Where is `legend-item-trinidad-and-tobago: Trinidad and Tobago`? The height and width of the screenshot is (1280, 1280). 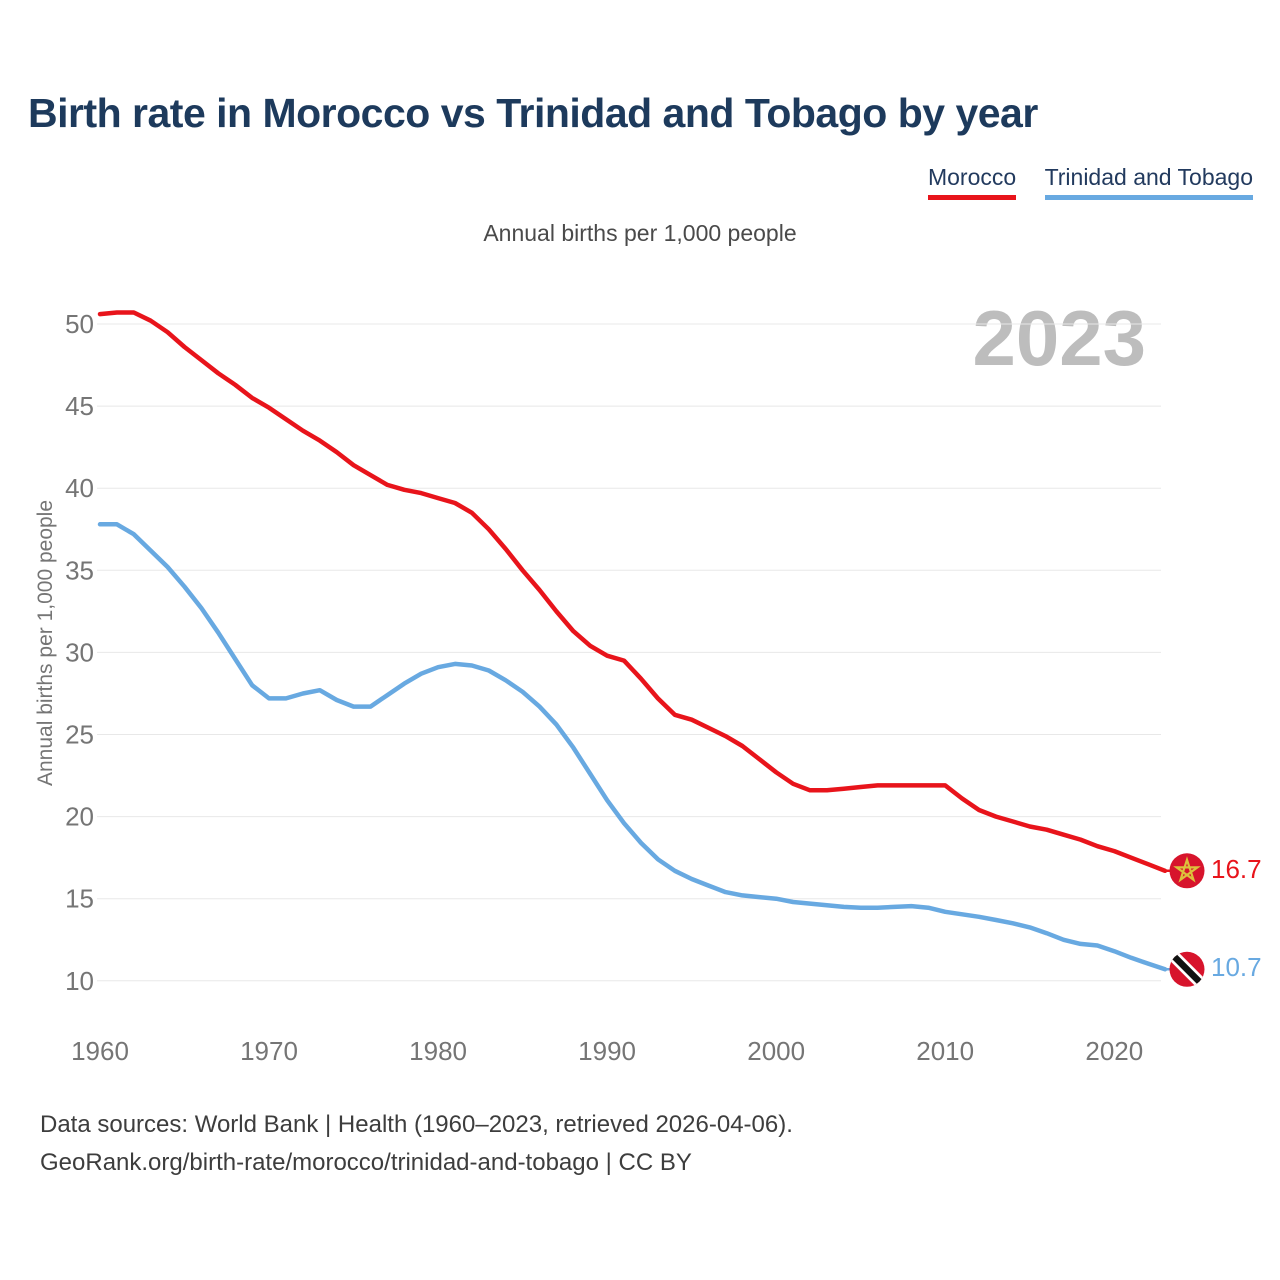 legend-item-trinidad-and-tobago: Trinidad and Tobago is located at coordinates (1148, 182).